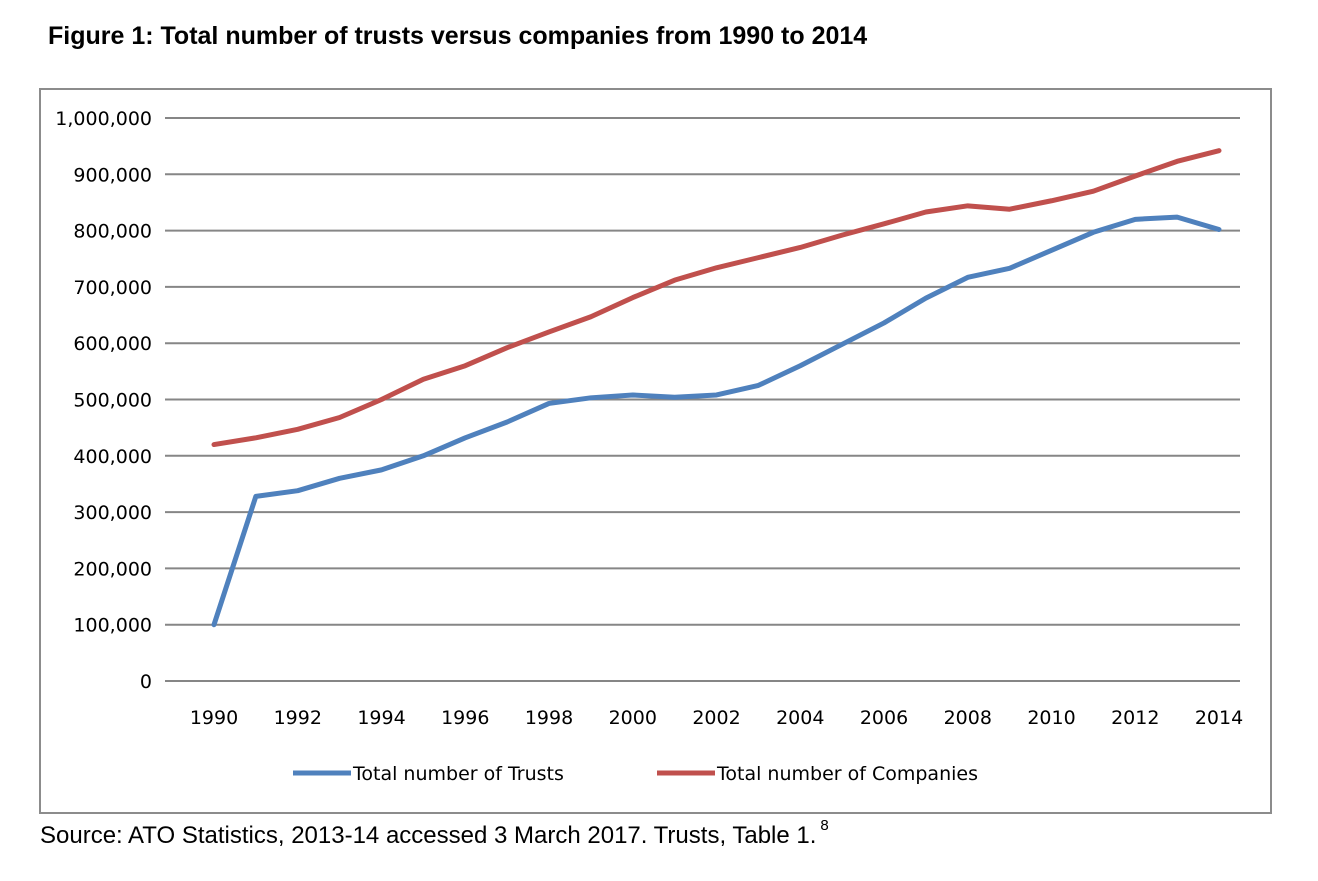 The height and width of the screenshot is (881, 1318). I want to click on footnote-marker: 8, so click(824, 825).